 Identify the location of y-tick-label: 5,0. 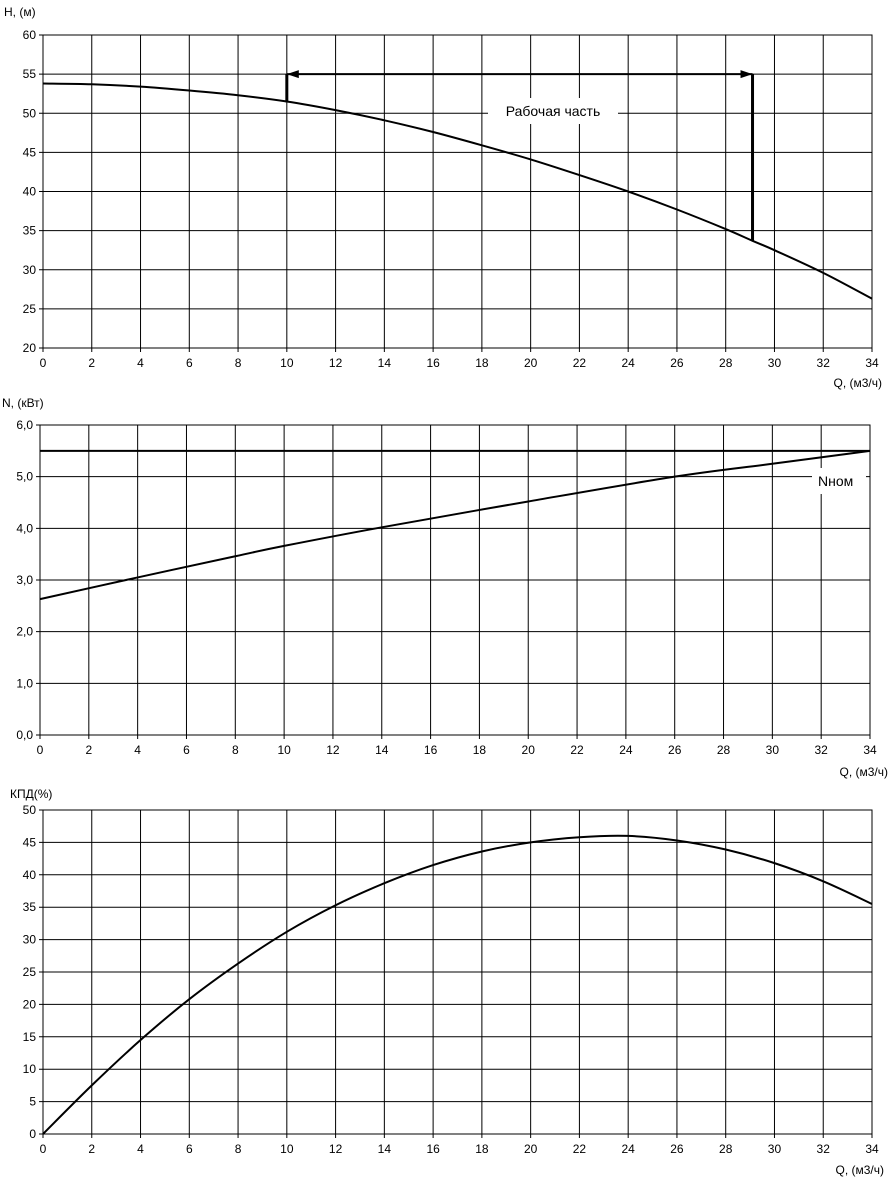
(24, 477).